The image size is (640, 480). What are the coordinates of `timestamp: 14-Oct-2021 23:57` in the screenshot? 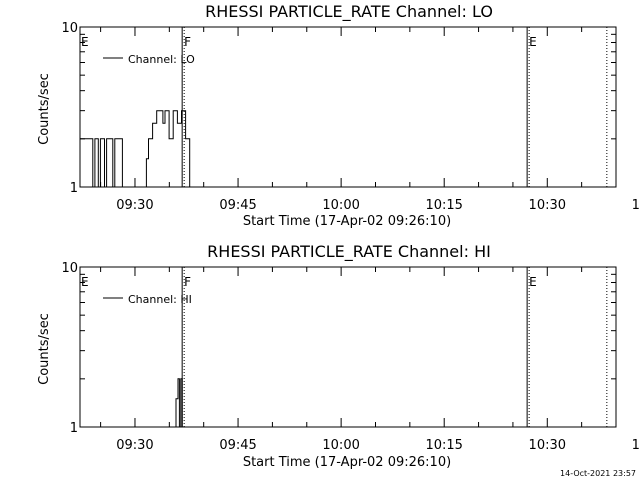 It's located at (598, 473).